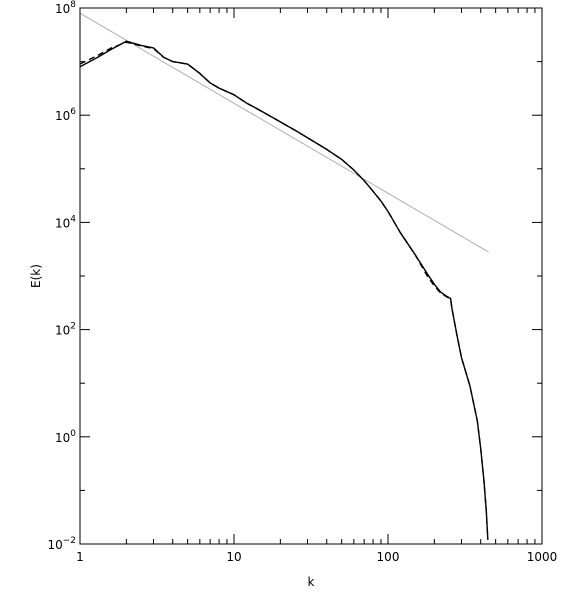  What do you see at coordinates (233, 557) in the screenshot?
I see `x-tick-label: 10` at bounding box center [233, 557].